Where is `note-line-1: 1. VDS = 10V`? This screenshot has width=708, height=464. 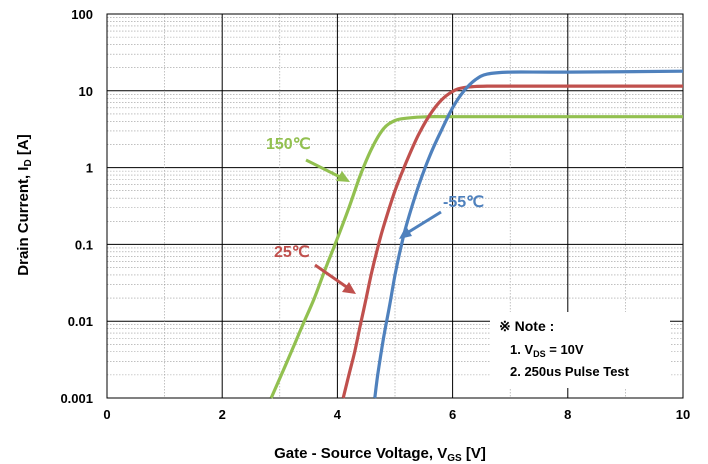 note-line-1: 1. VDS = 10V is located at coordinates (547, 350).